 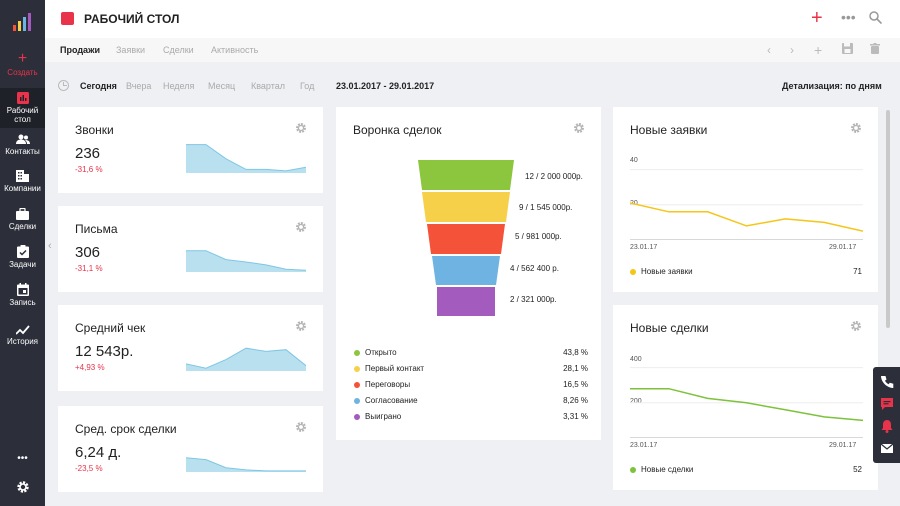 What do you see at coordinates (887, 404) in the screenshot?
I see `chat-icon` at bounding box center [887, 404].